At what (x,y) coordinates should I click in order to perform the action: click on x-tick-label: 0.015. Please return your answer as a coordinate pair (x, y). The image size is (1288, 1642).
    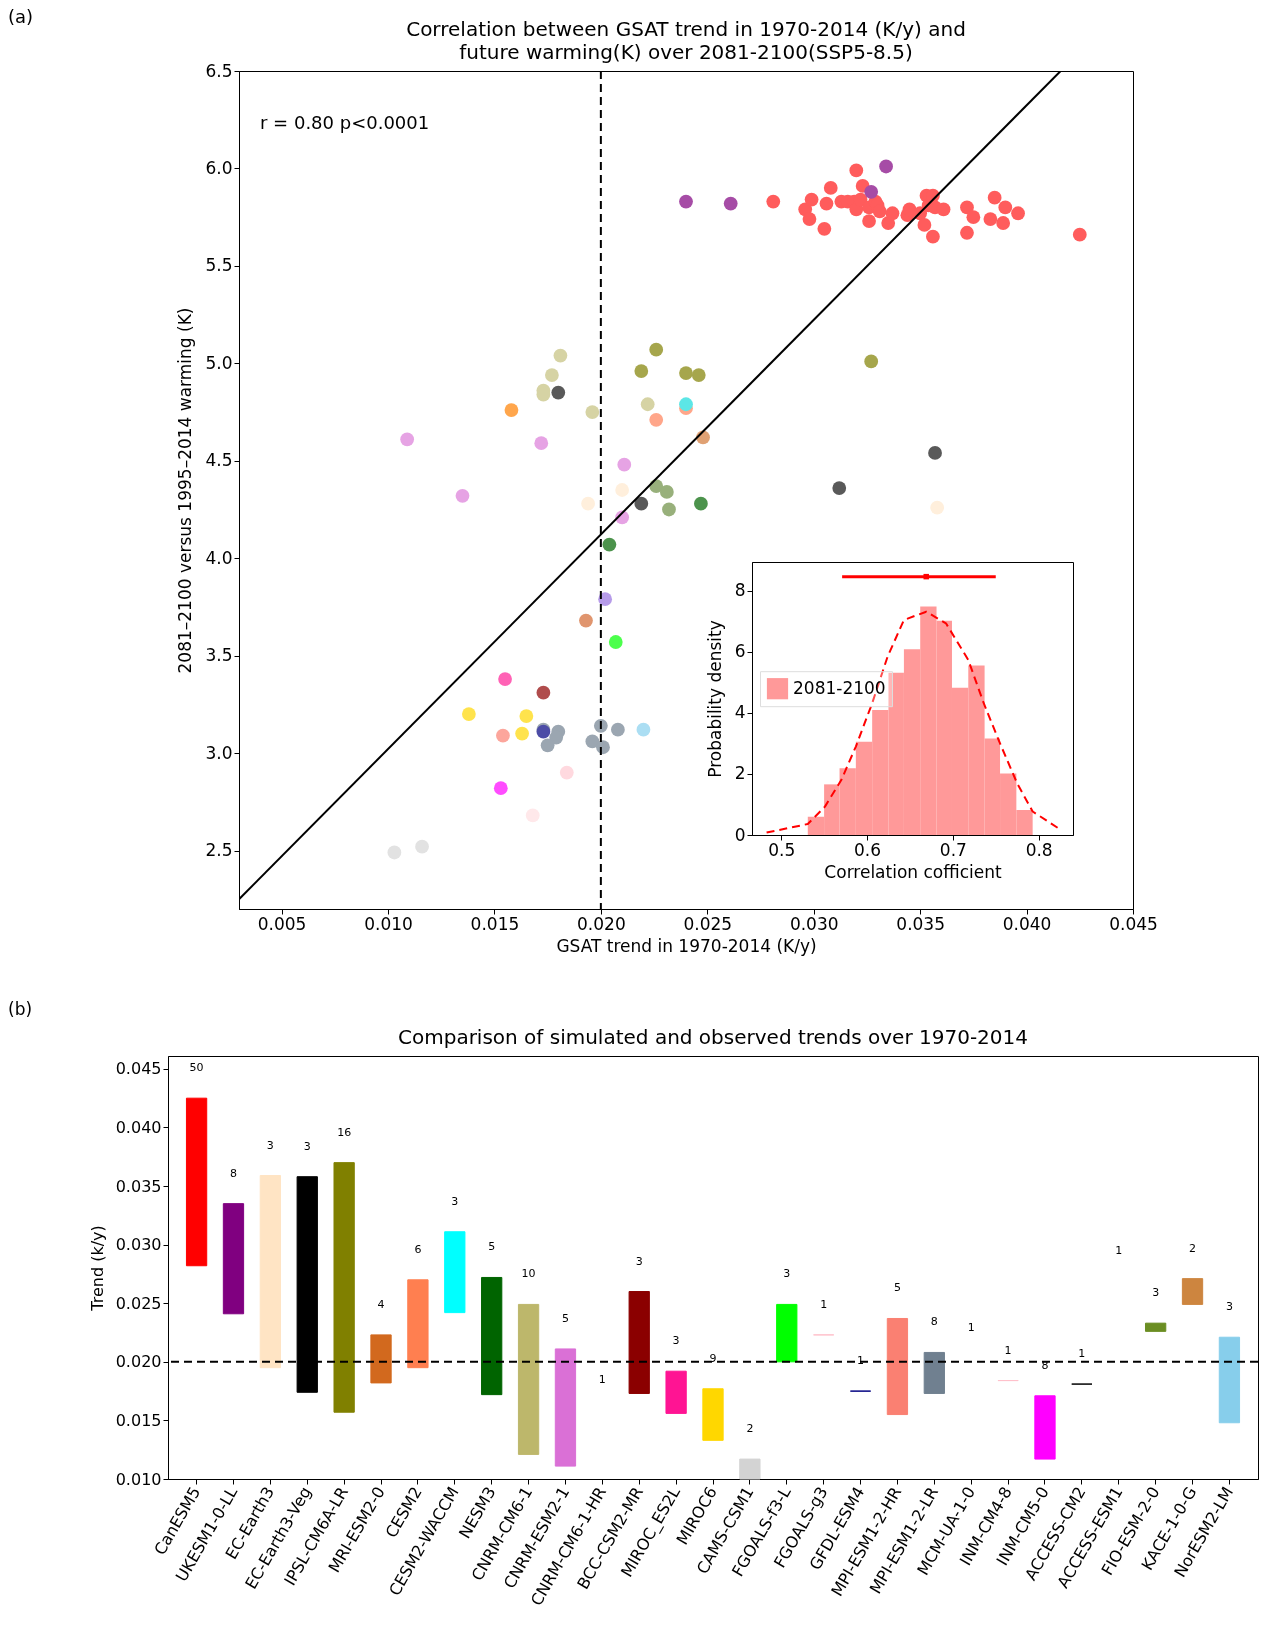
    Looking at the image, I should click on (495, 923).